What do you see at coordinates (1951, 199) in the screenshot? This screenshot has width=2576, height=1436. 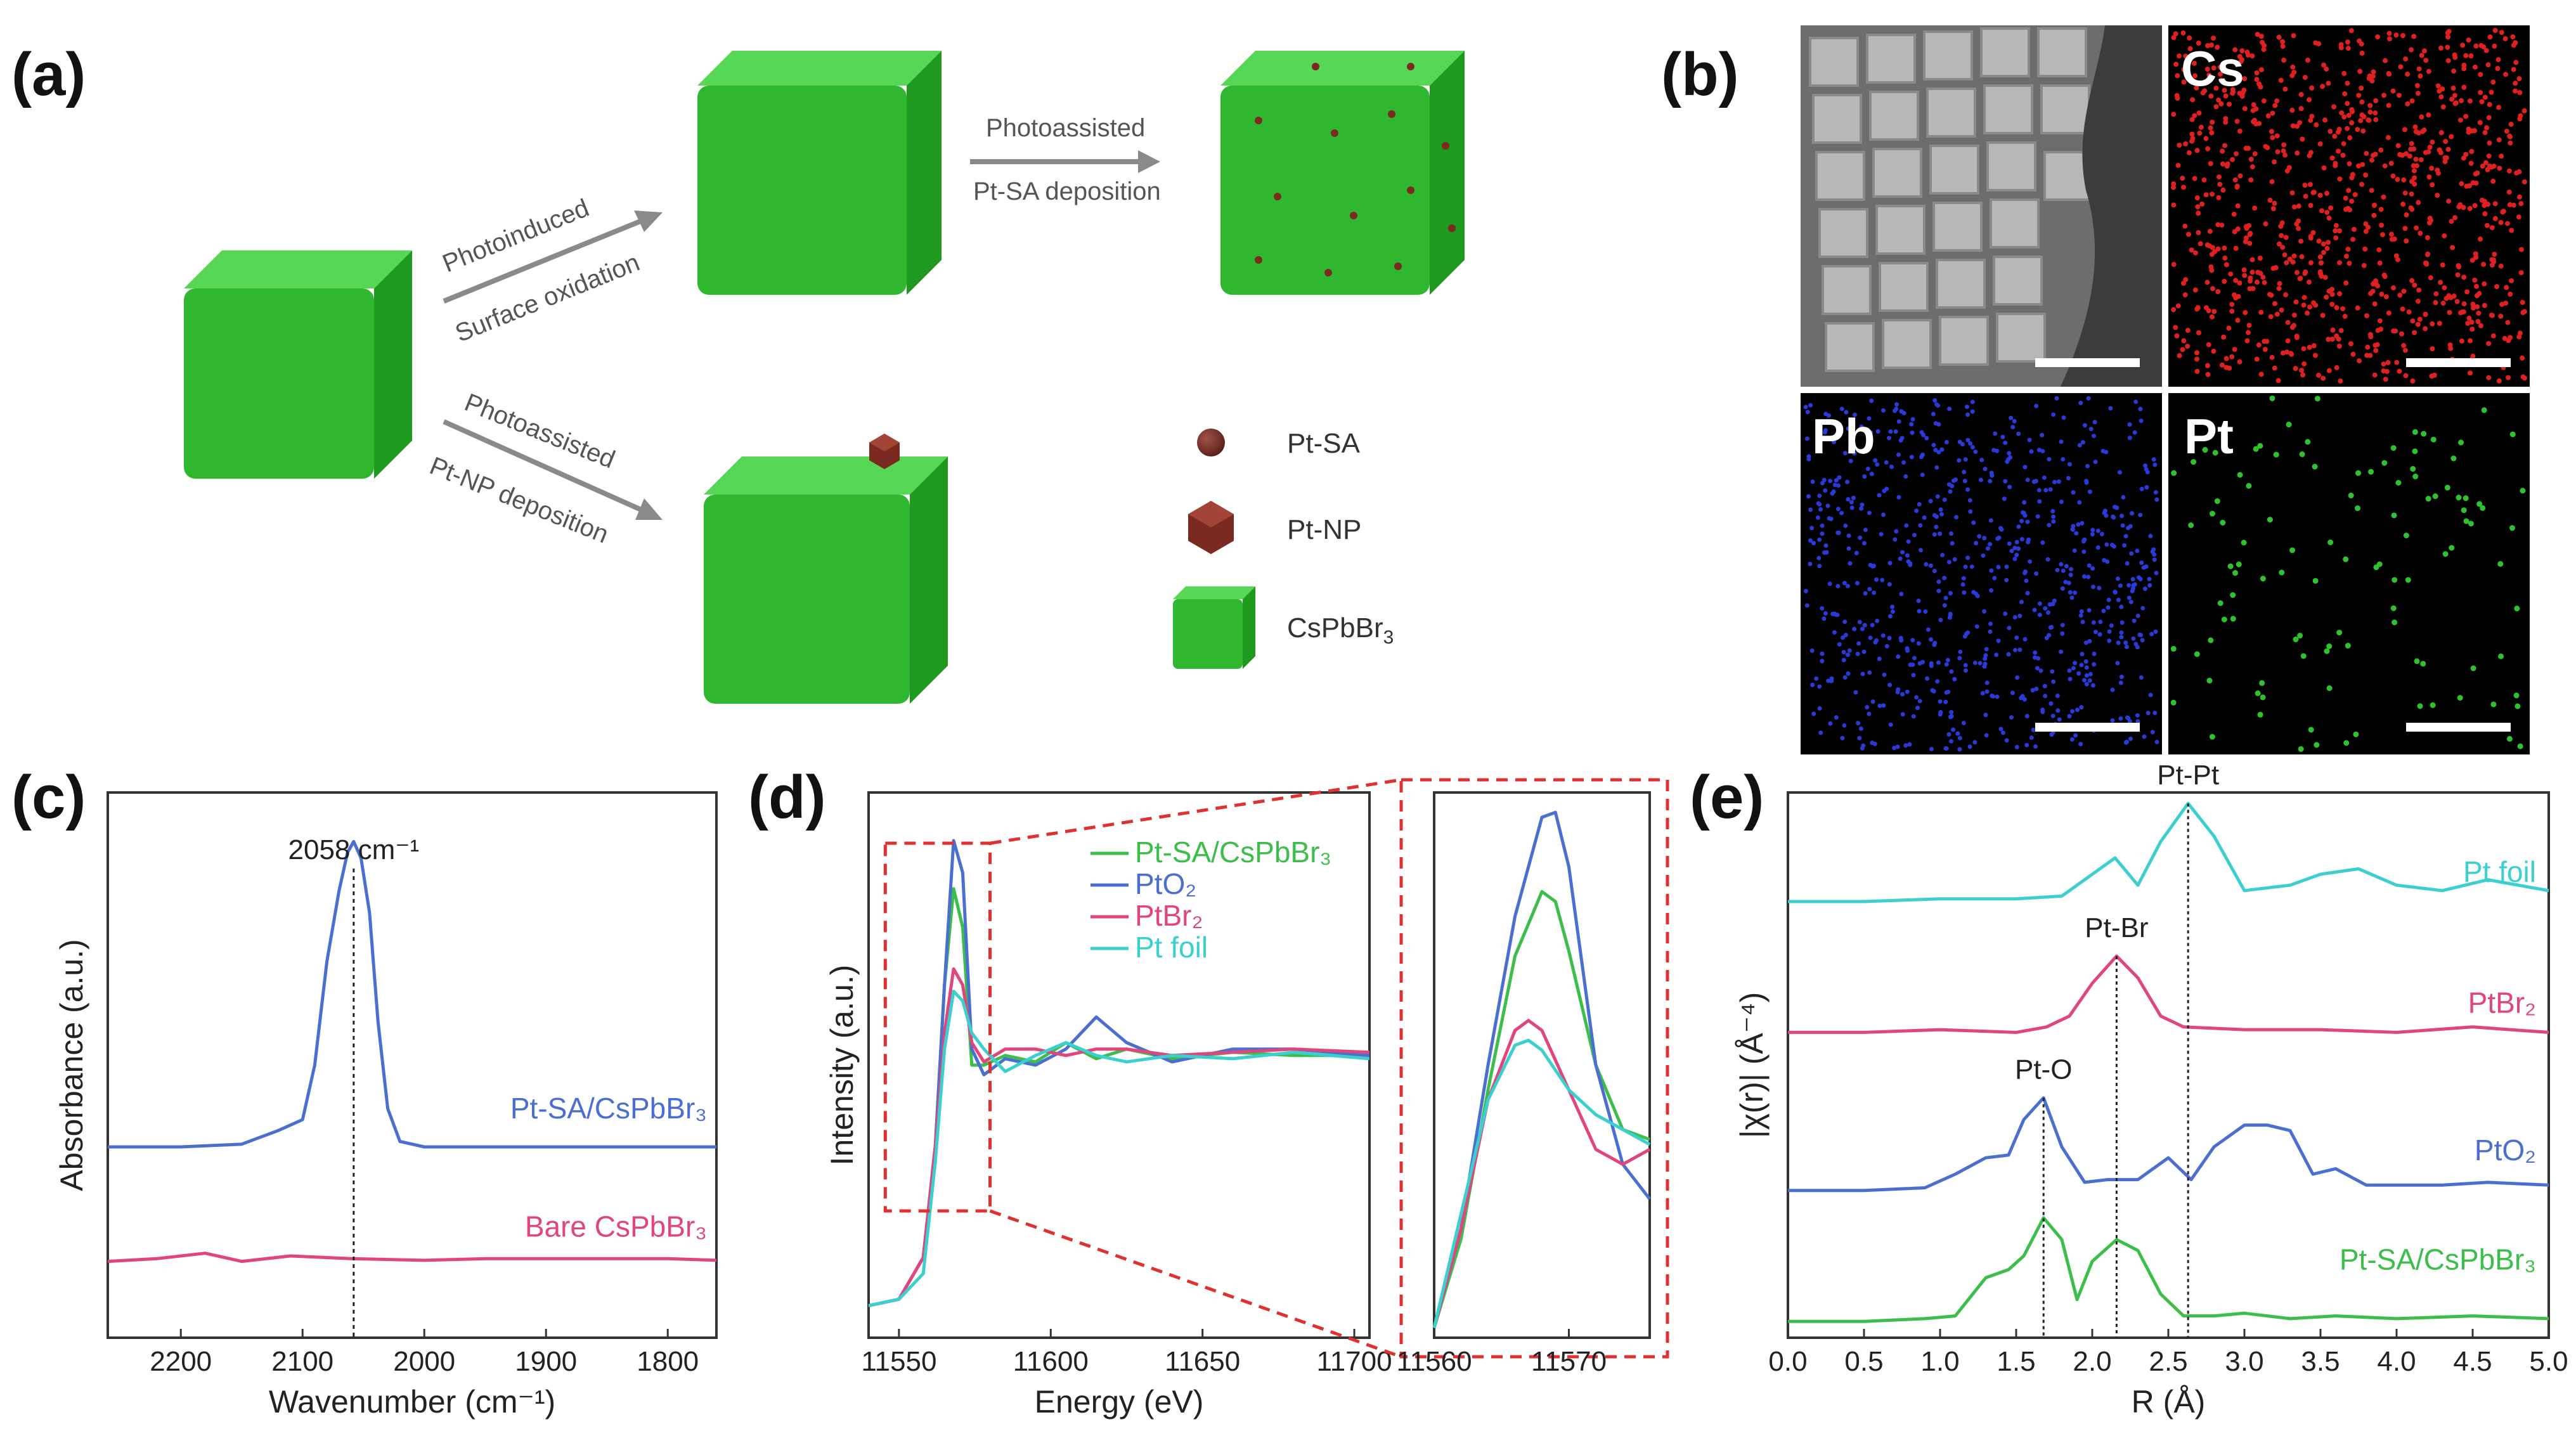 I see `em-haadf-cubes` at bounding box center [1951, 199].